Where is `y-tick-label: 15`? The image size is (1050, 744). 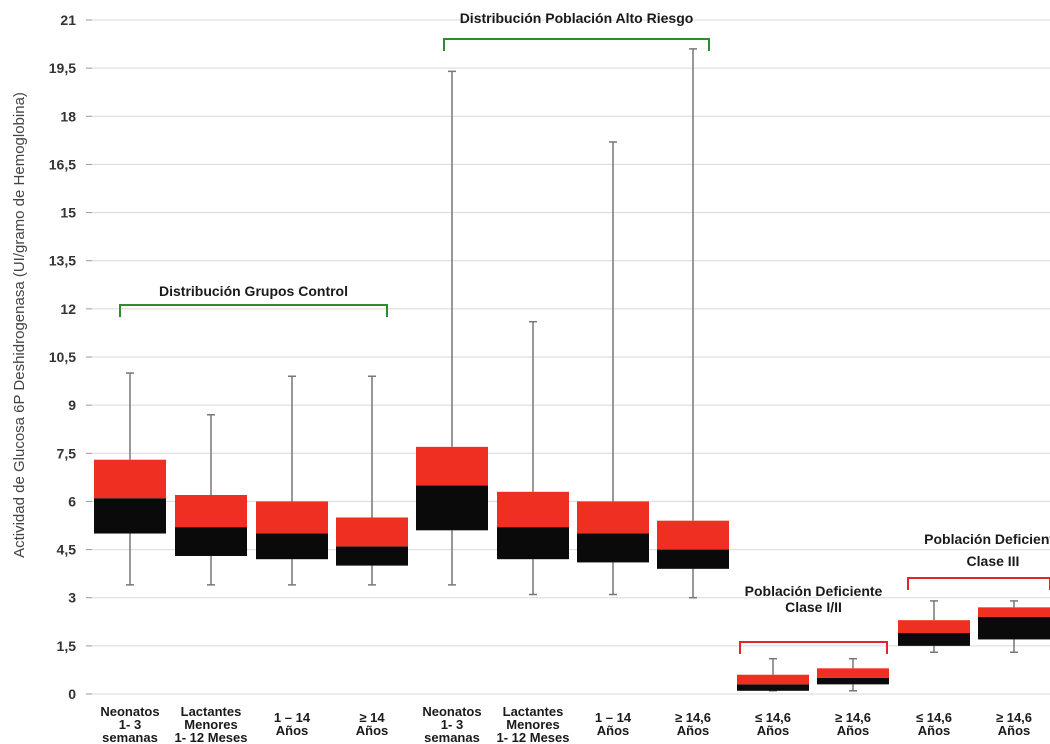
y-tick-label: 15 is located at coordinates (68, 213).